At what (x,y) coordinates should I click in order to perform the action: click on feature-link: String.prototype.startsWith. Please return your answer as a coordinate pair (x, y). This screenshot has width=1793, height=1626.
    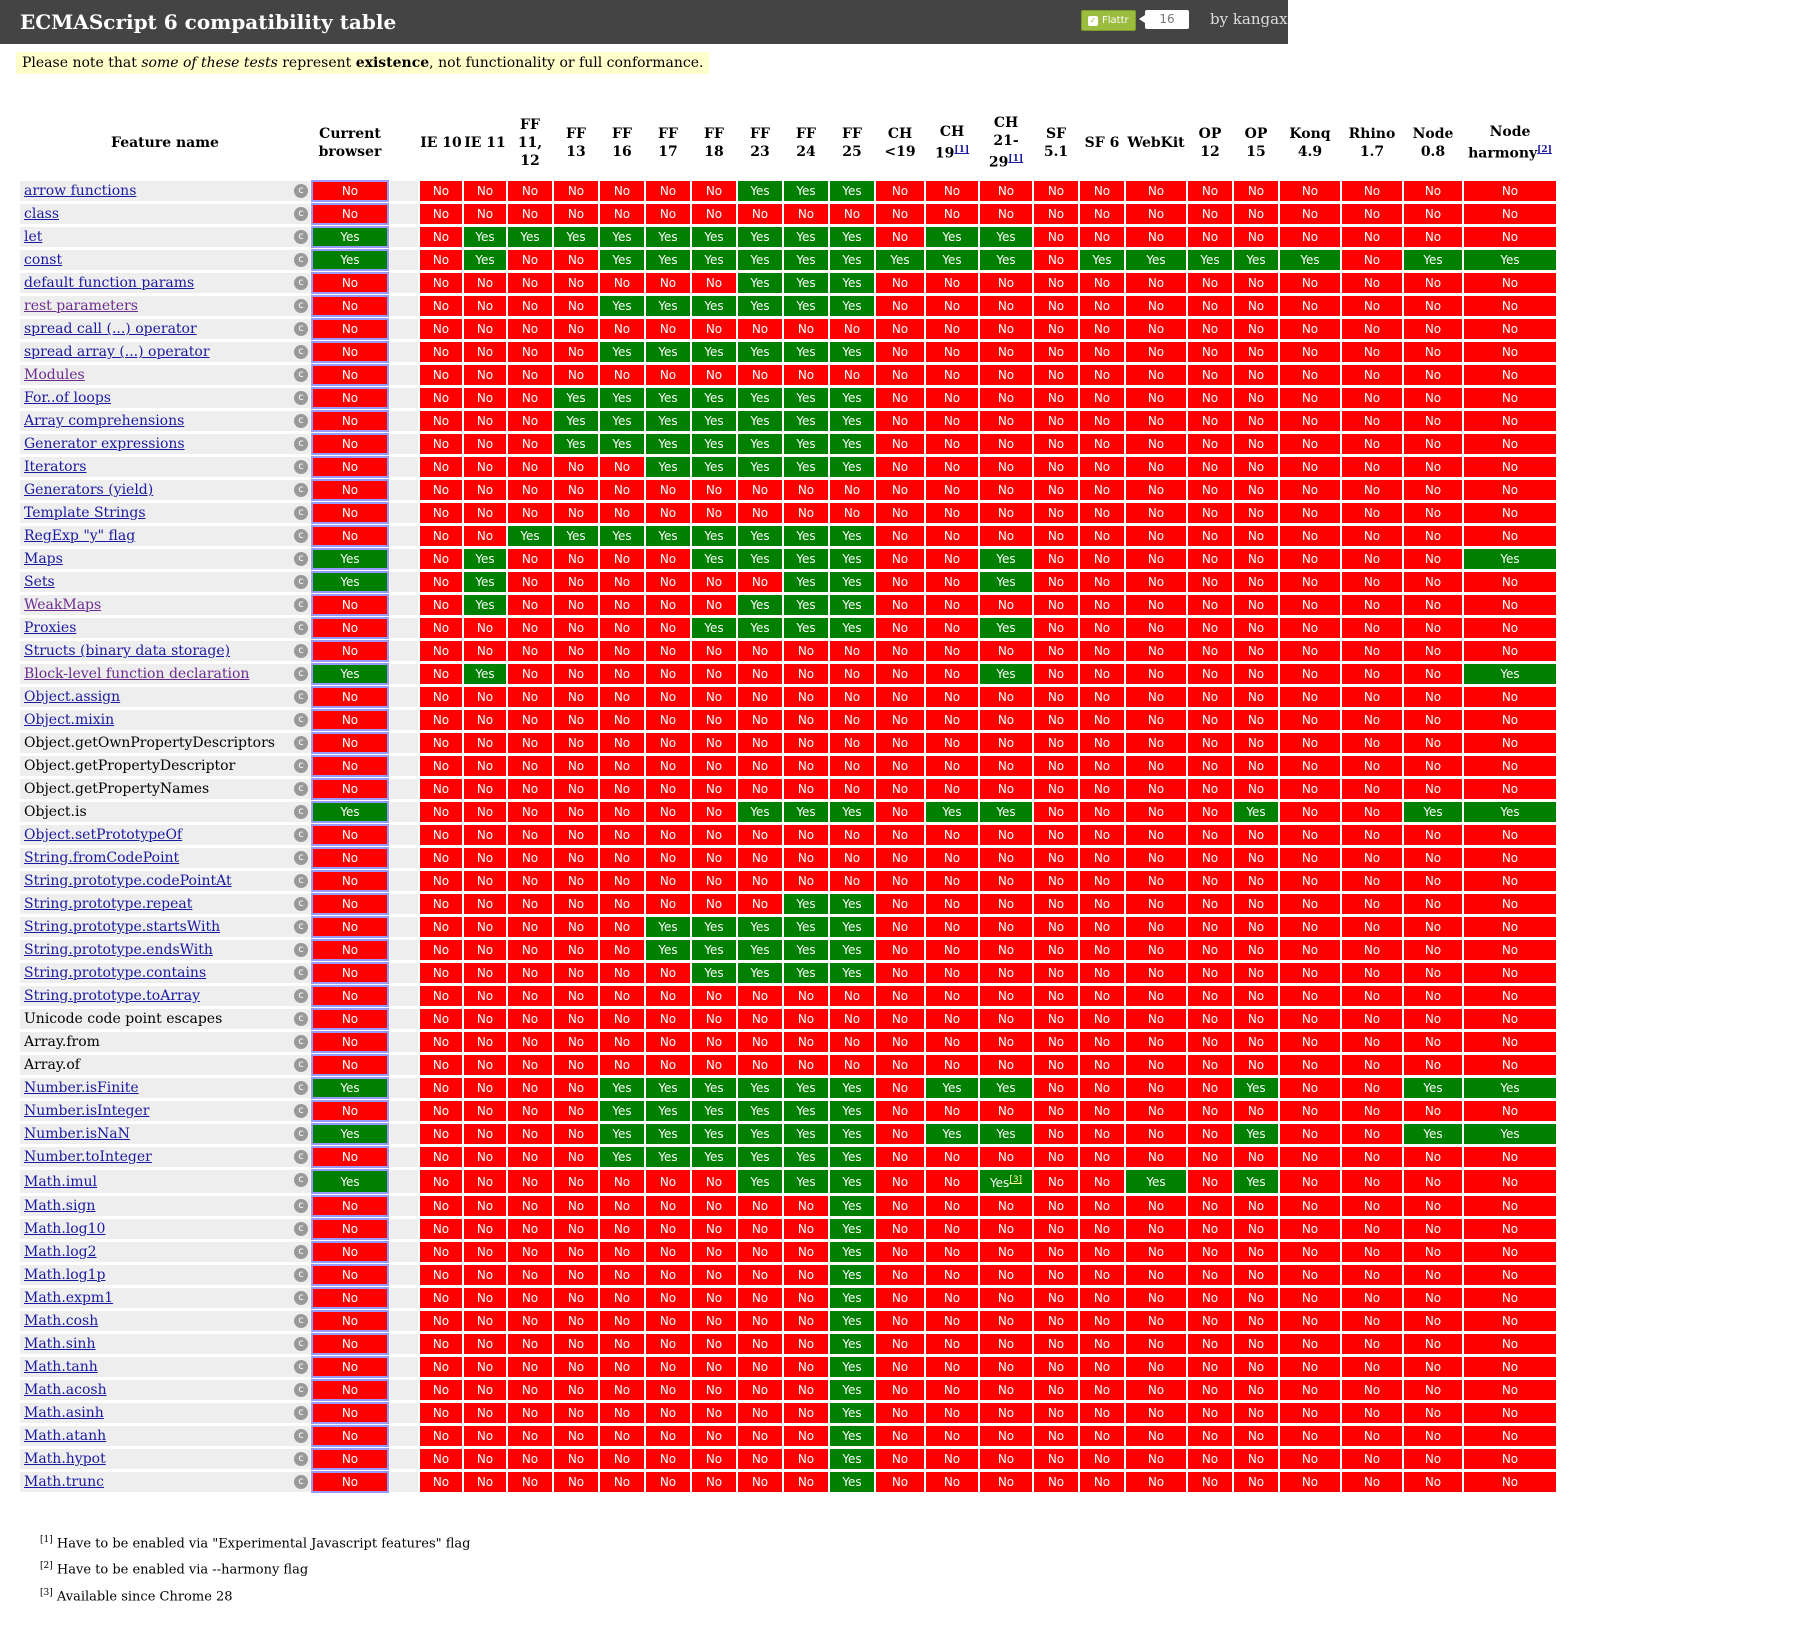
    Looking at the image, I should click on (122, 927).